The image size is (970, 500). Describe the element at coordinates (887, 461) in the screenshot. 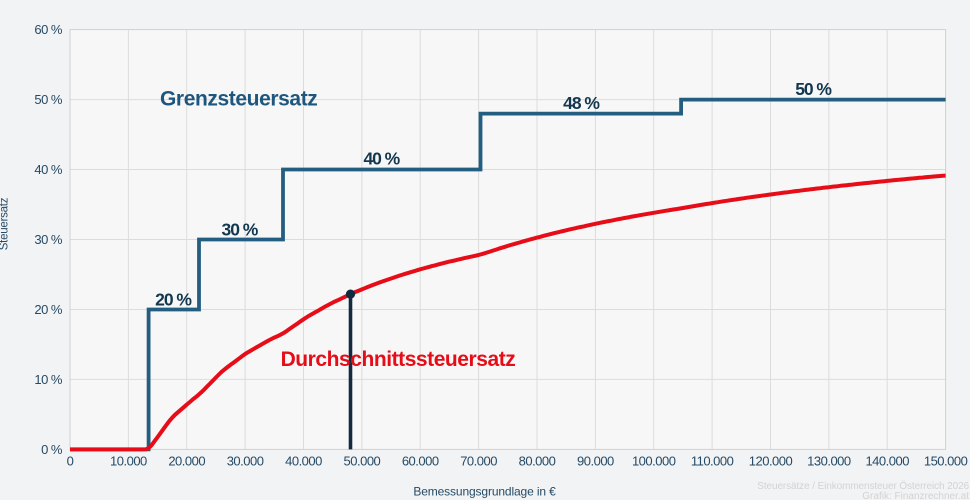

I see `svg-text: 140.000` at that location.